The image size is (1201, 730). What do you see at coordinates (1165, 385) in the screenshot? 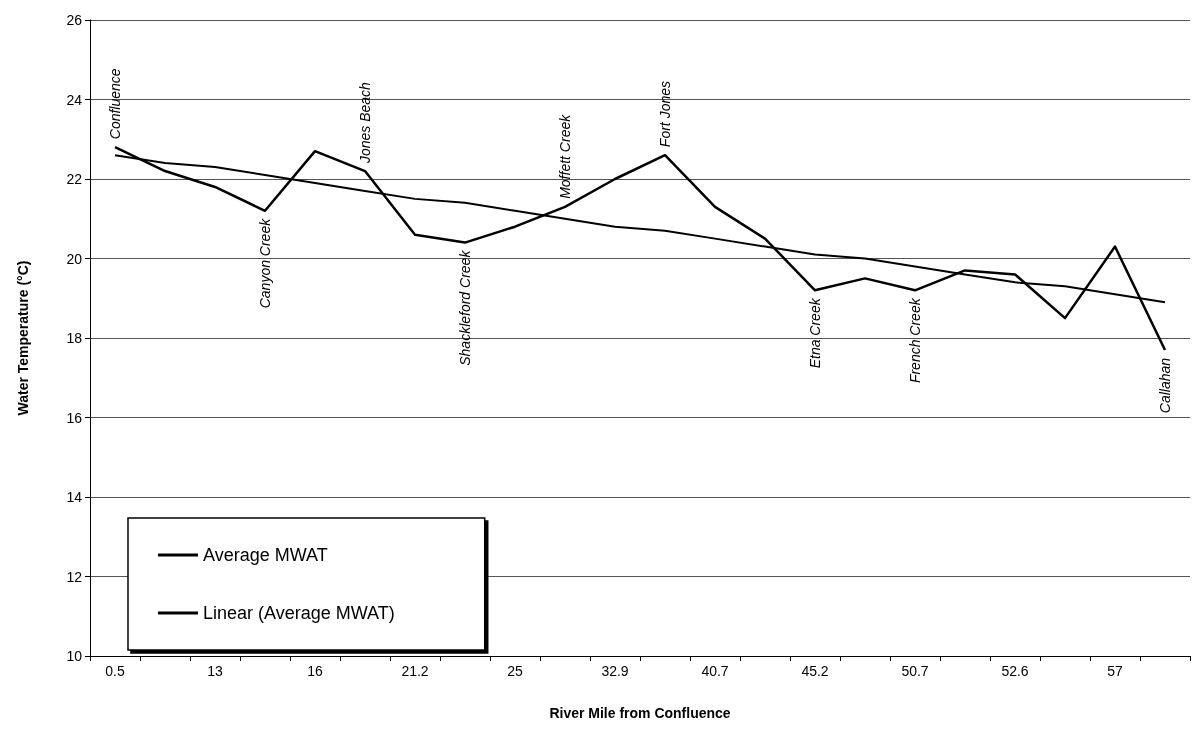
I see `data-label: Callahan` at bounding box center [1165, 385].